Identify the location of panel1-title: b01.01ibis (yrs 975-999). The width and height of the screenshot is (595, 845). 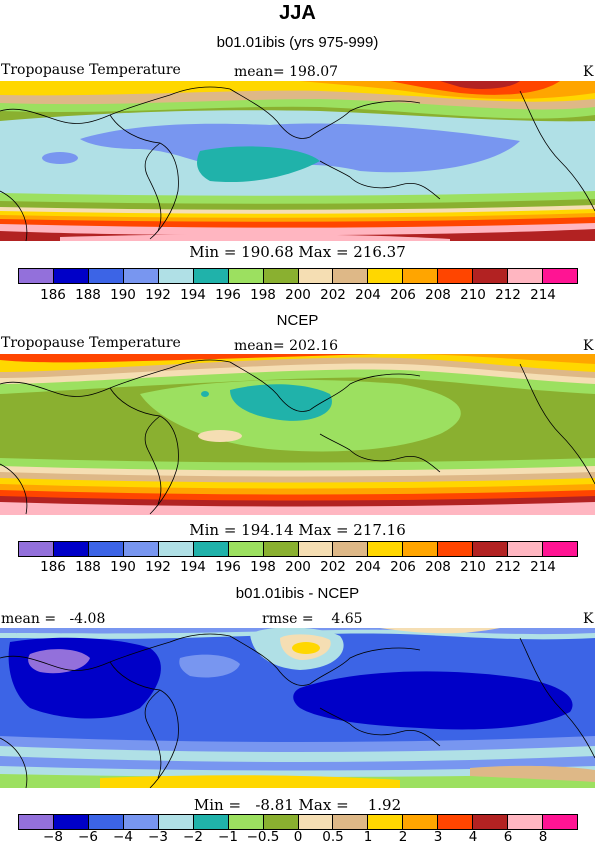
(297, 42).